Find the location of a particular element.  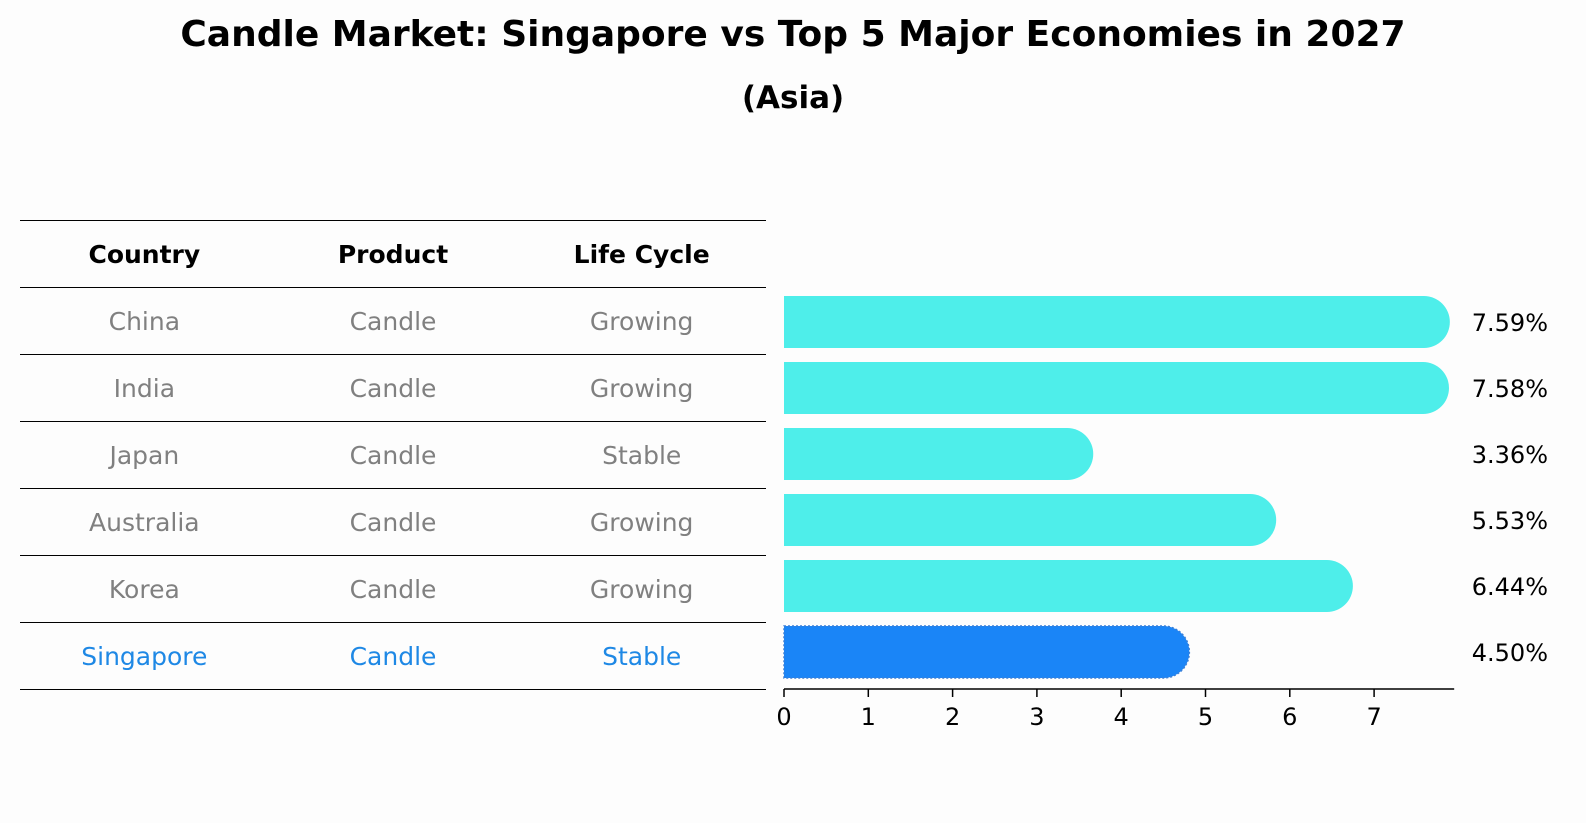

value-label-singapore: 4.50% is located at coordinates (1510, 653).